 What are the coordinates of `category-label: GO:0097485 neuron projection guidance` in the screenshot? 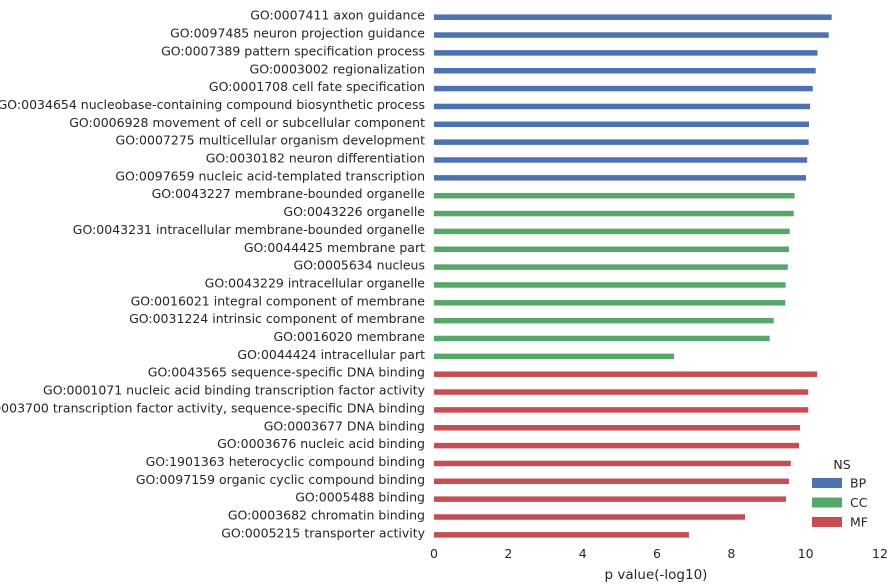 It's located at (297, 33).